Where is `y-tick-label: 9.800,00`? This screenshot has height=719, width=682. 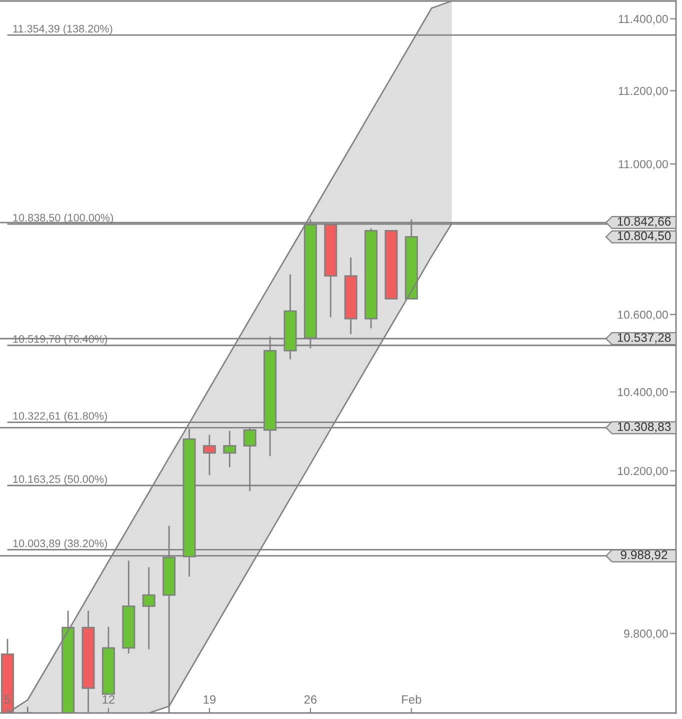
y-tick-label: 9.800,00 is located at coordinates (646, 635).